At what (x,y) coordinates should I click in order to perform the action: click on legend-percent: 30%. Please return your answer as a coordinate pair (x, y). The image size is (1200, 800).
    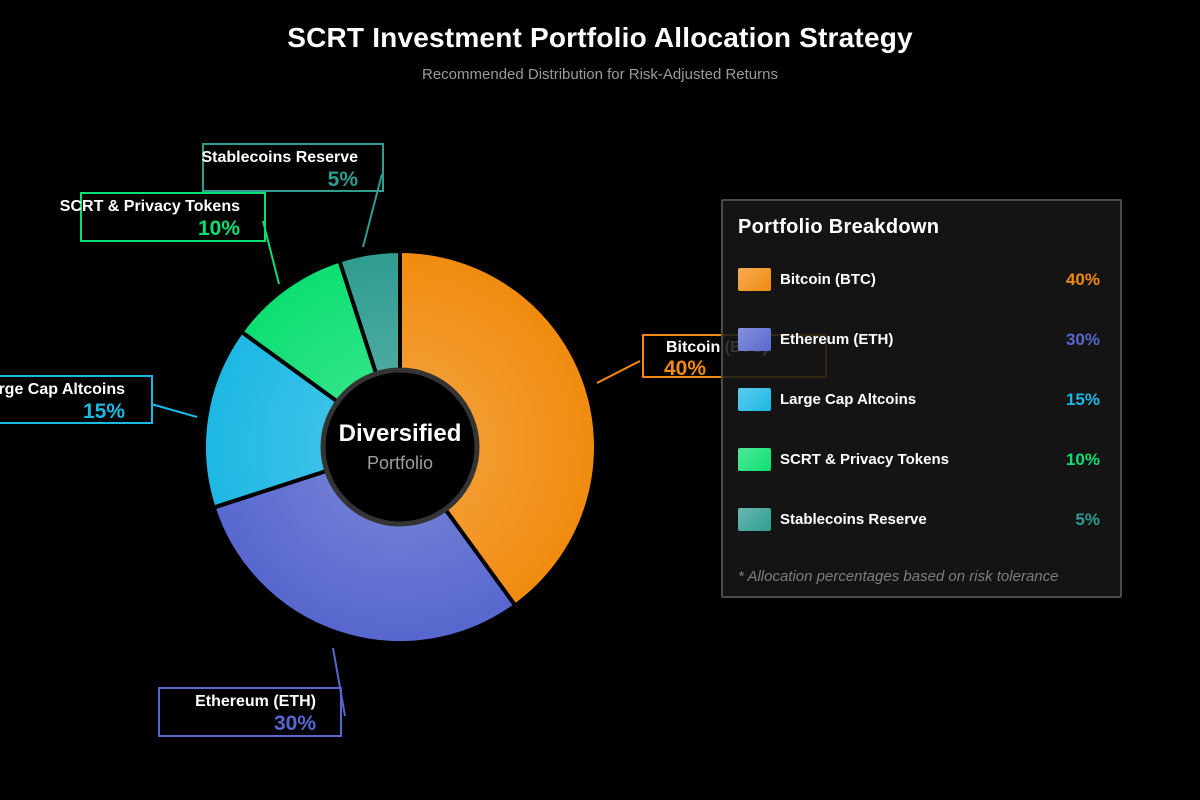
    Looking at the image, I should click on (1082, 339).